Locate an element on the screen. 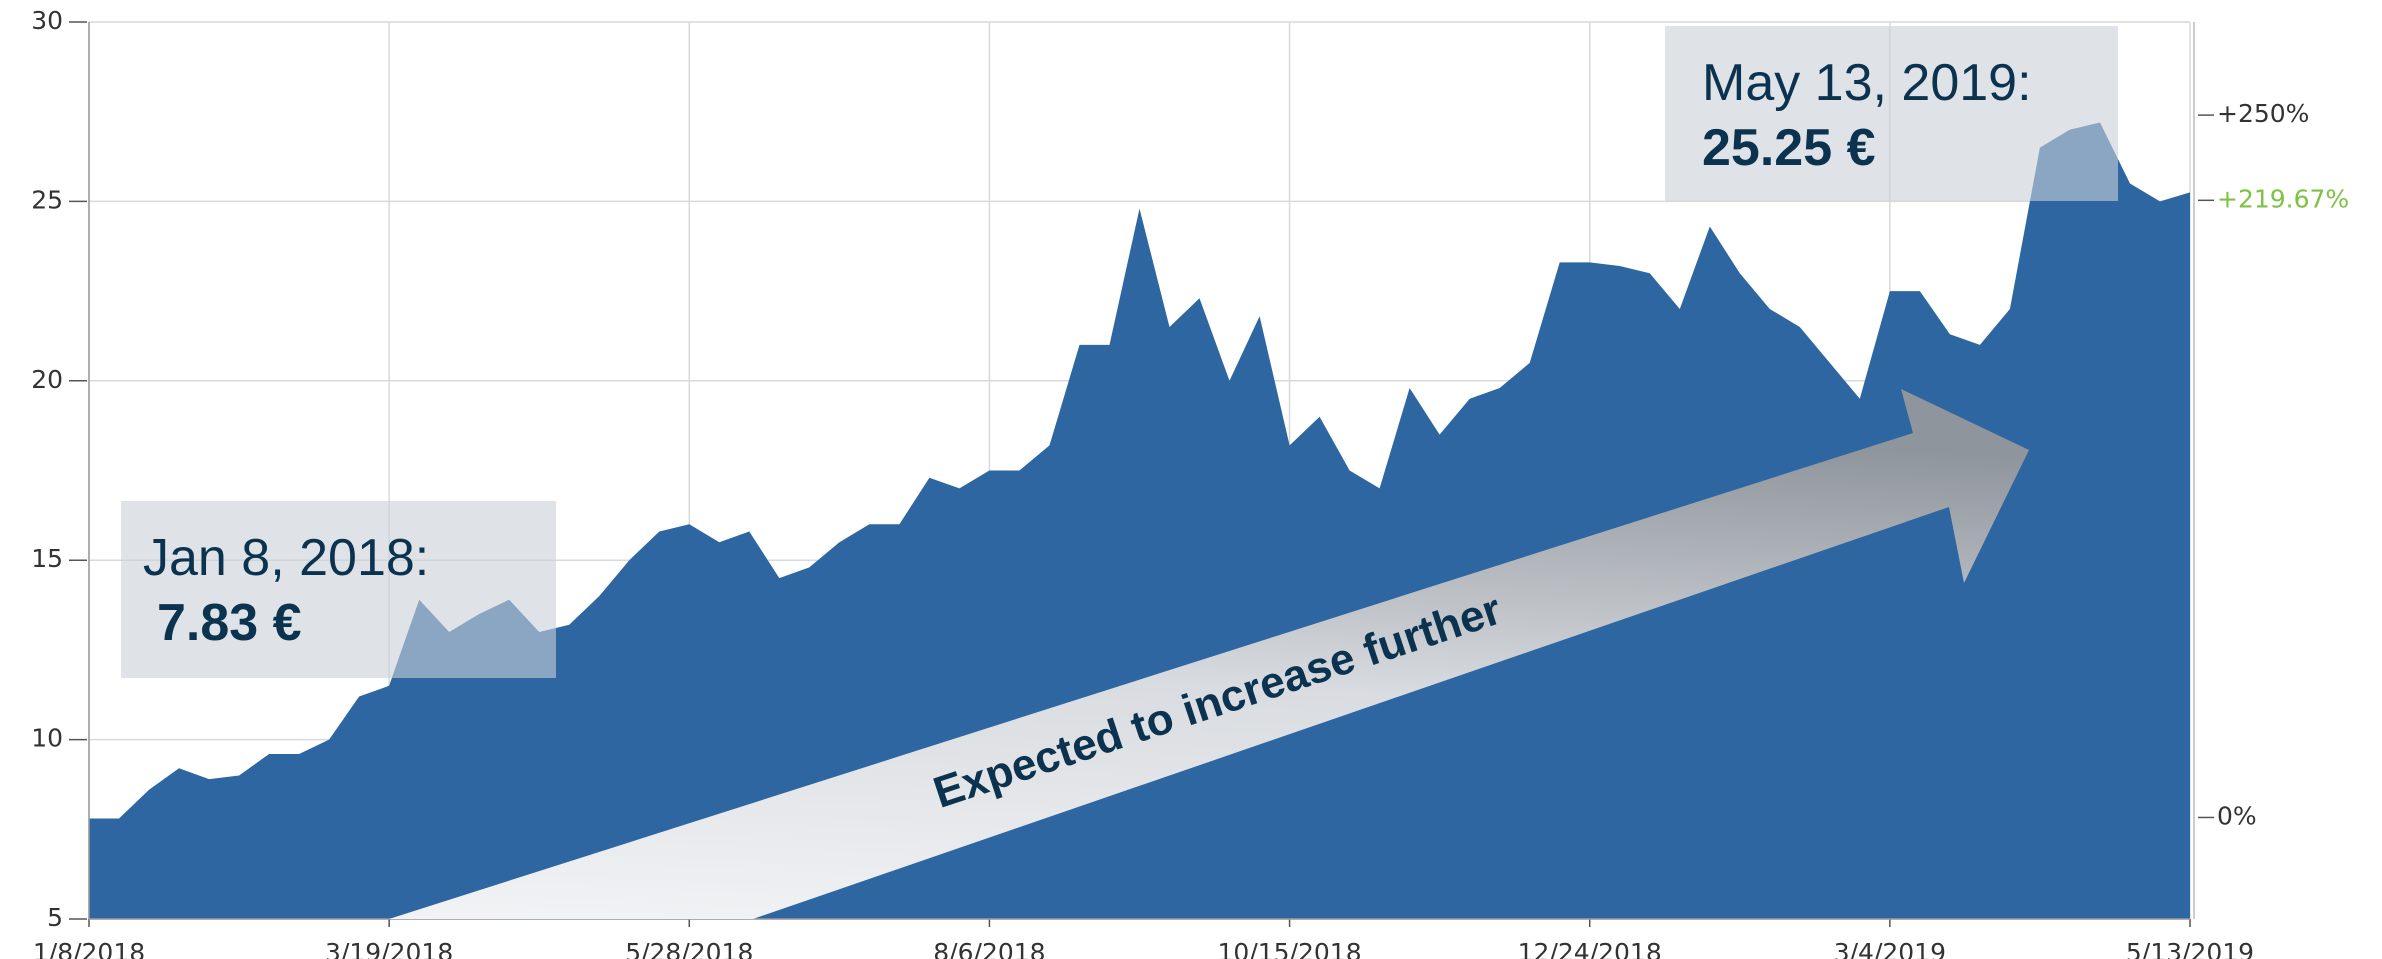  y-tick-label: 15 is located at coordinates (47, 558).